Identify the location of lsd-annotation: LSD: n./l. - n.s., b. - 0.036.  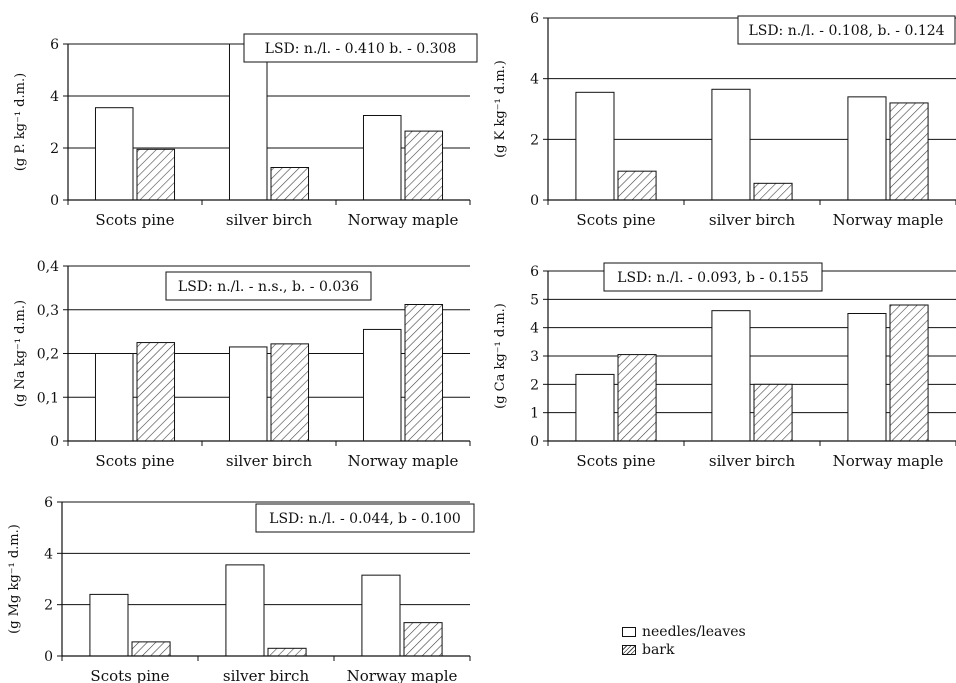
(268, 287).